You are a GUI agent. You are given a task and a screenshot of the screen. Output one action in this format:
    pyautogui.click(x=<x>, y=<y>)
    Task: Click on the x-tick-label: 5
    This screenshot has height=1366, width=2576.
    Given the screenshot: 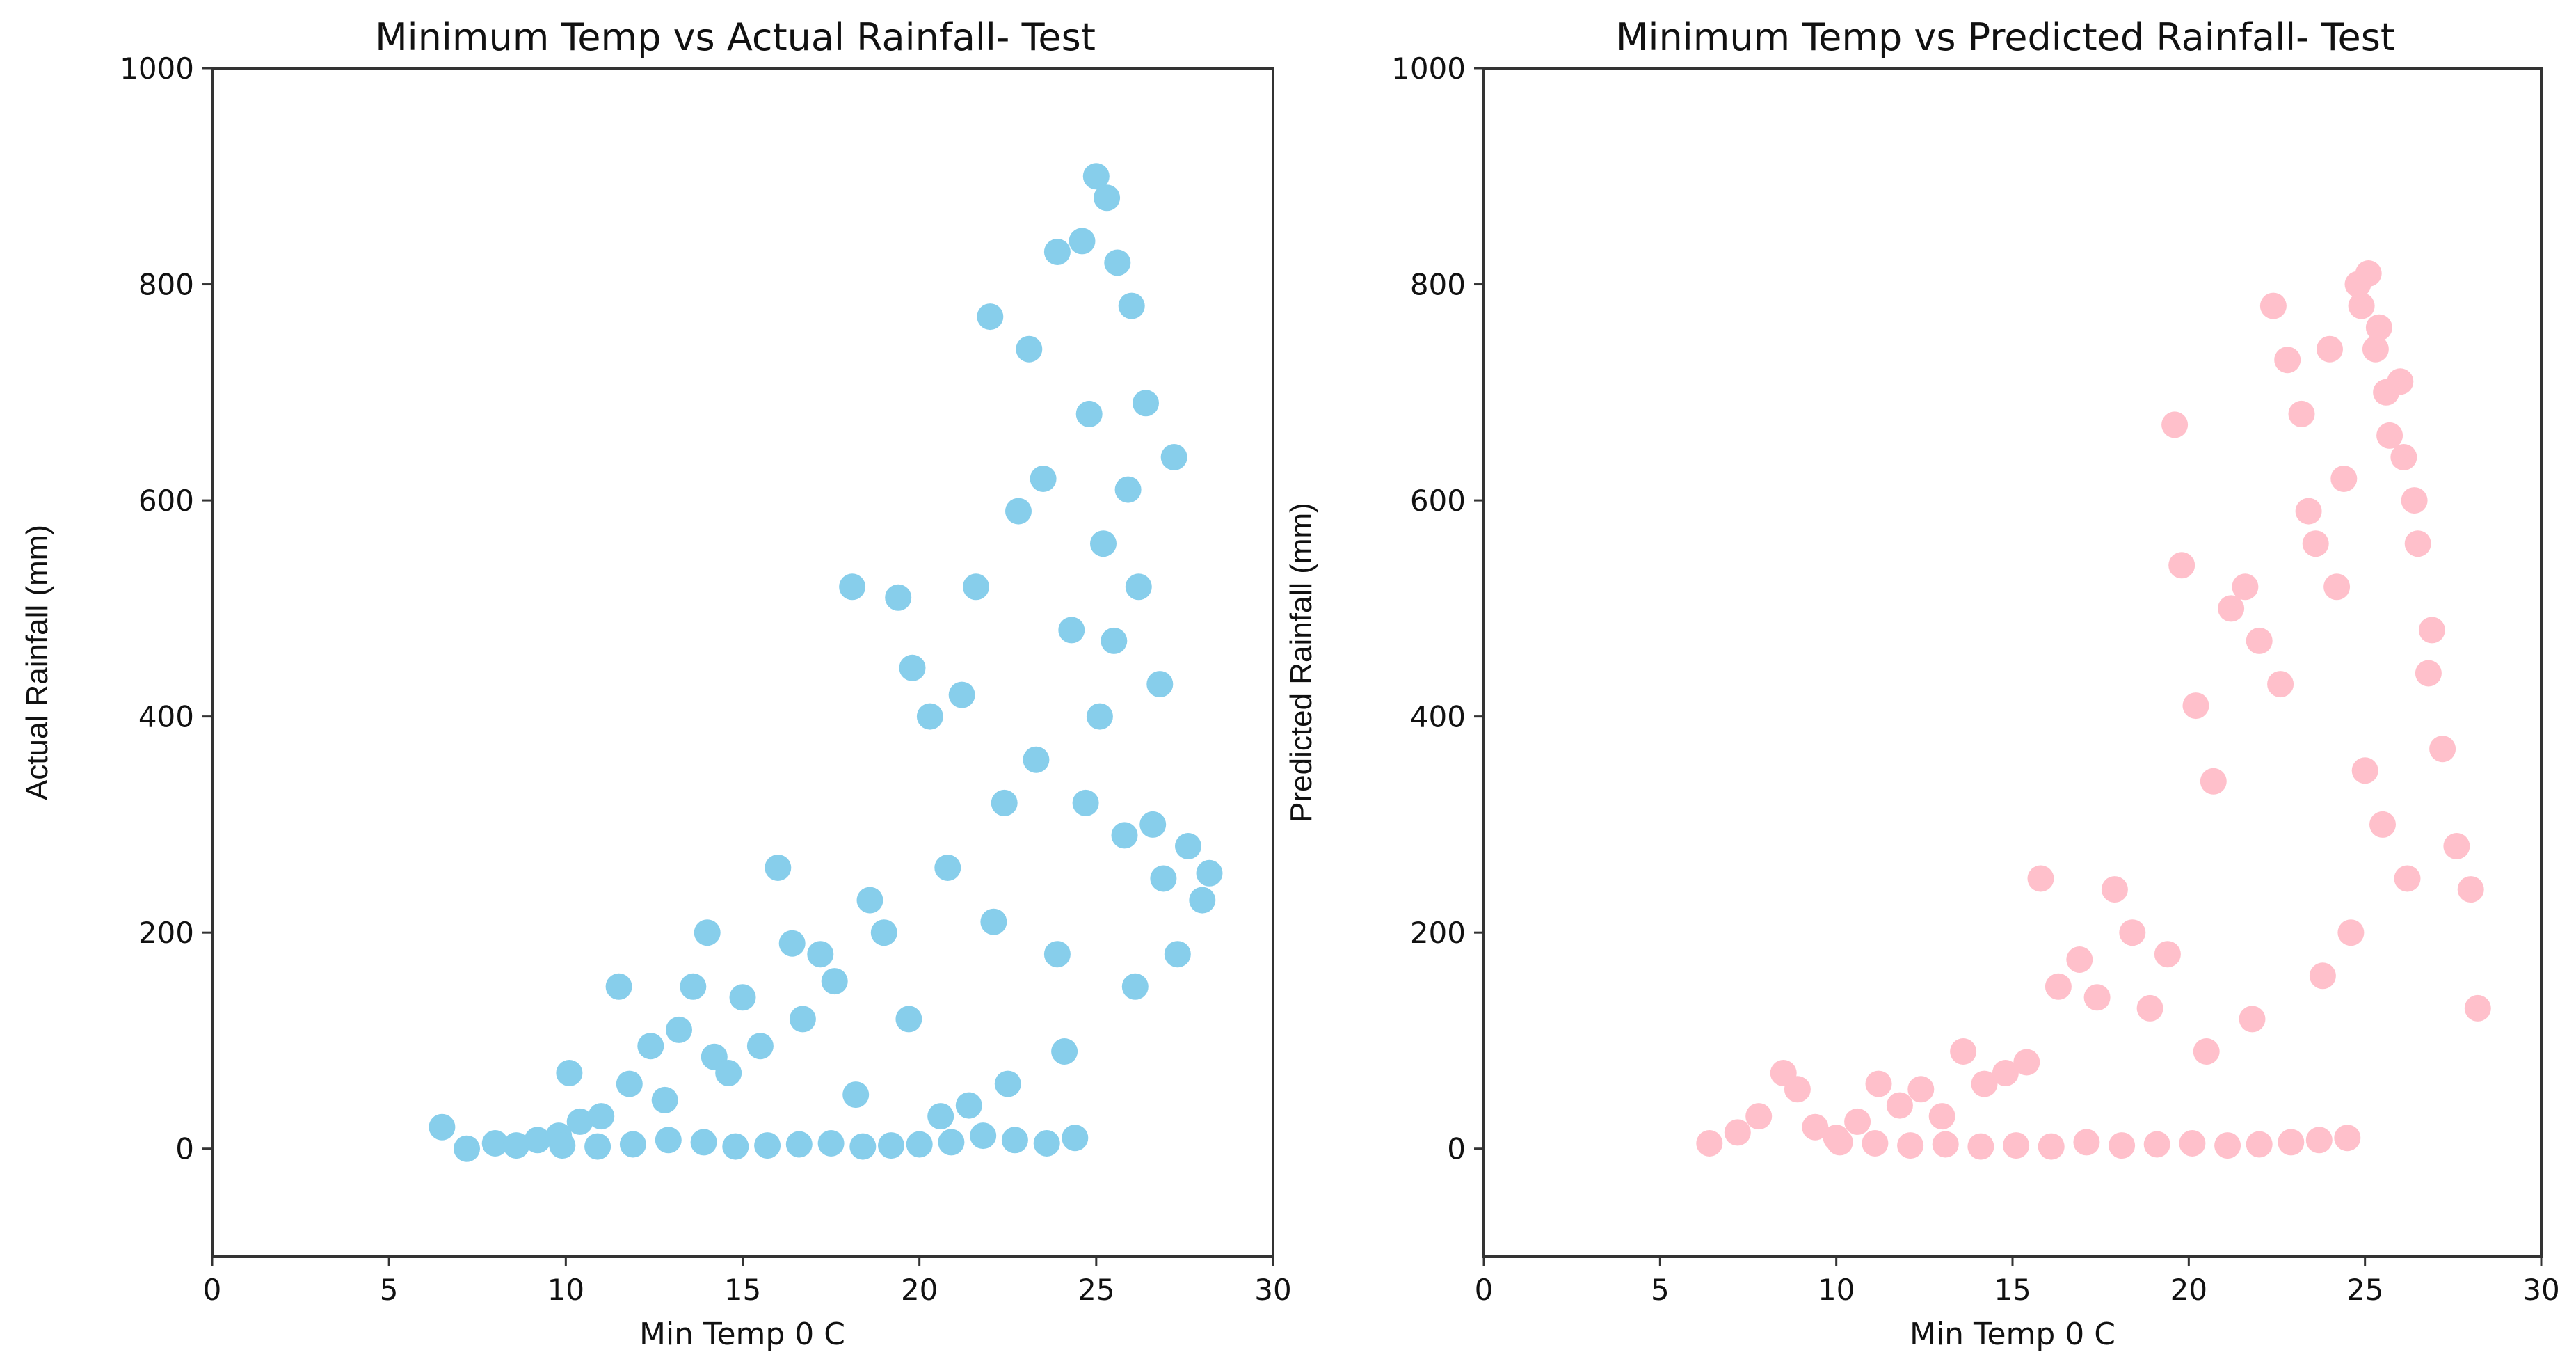 What is the action you would take?
    pyautogui.click(x=1660, y=1290)
    